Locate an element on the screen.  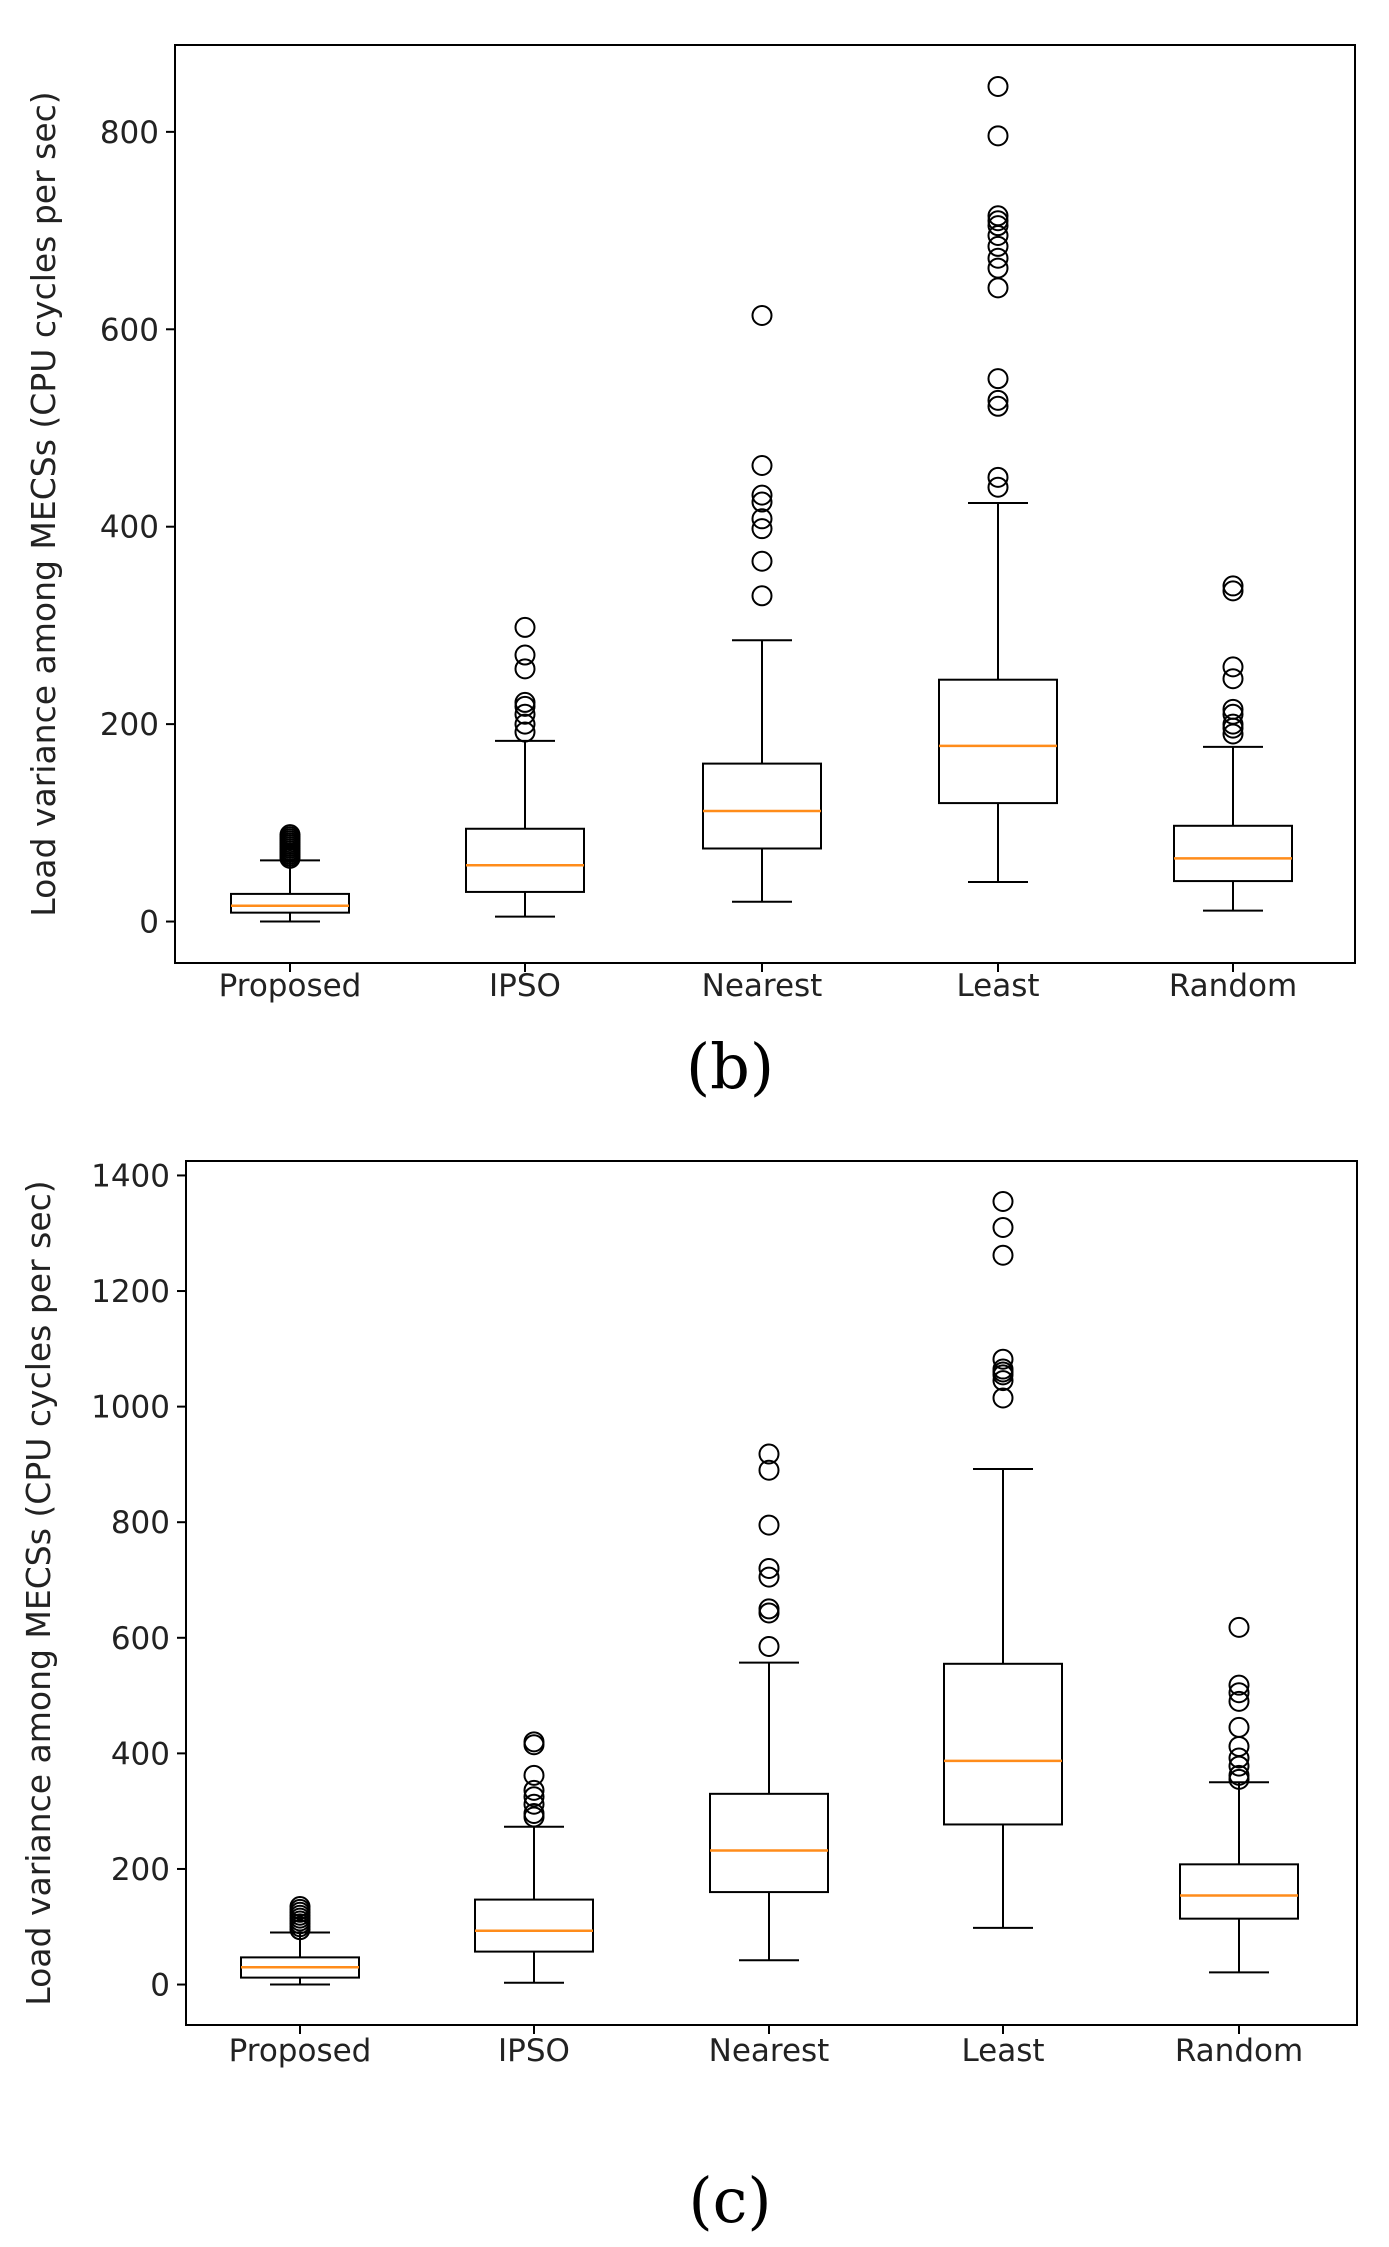
y-tick-label: 1400 is located at coordinates (130, 1176).